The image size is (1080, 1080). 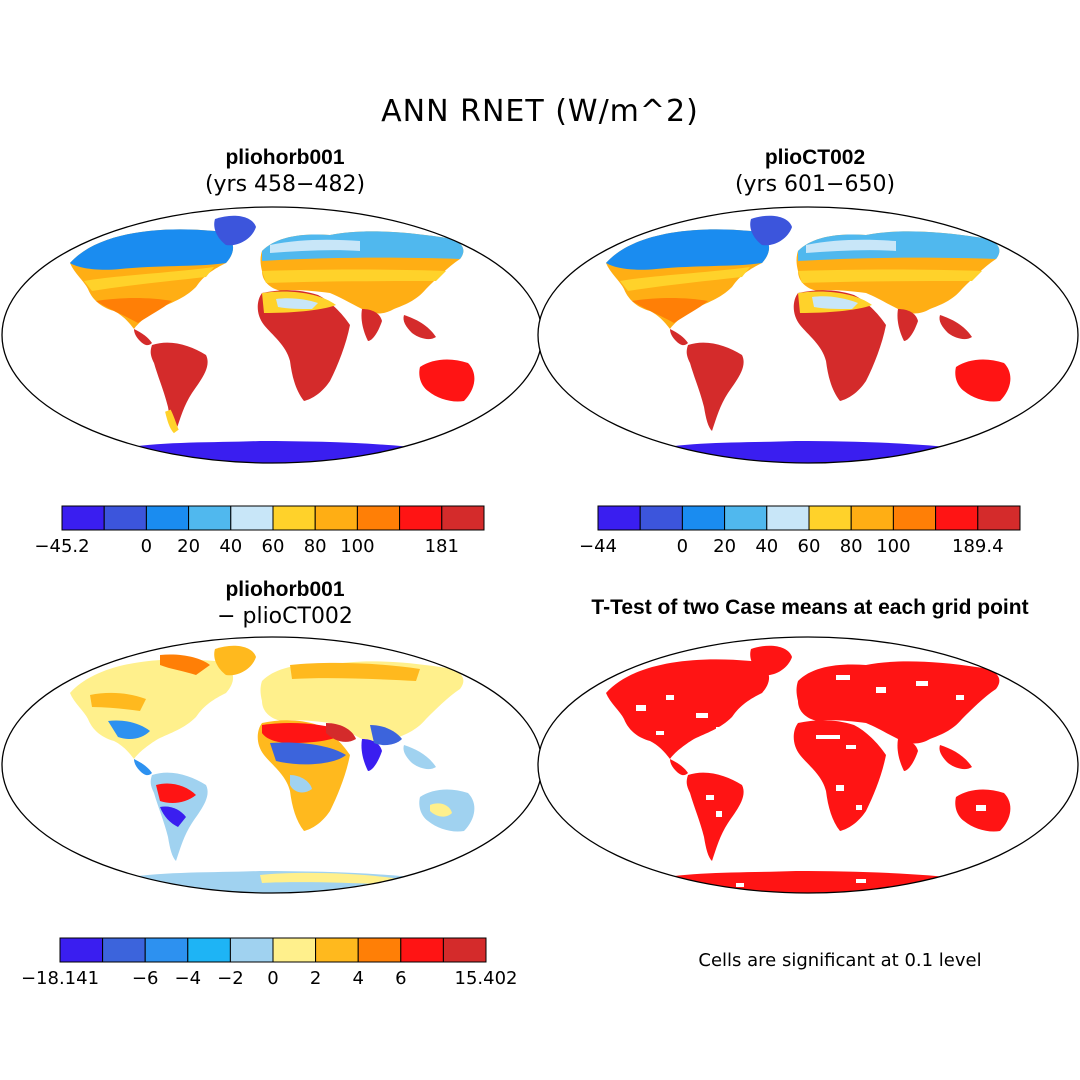 I want to click on colorbar-tick-label: −6, so click(x=145, y=978).